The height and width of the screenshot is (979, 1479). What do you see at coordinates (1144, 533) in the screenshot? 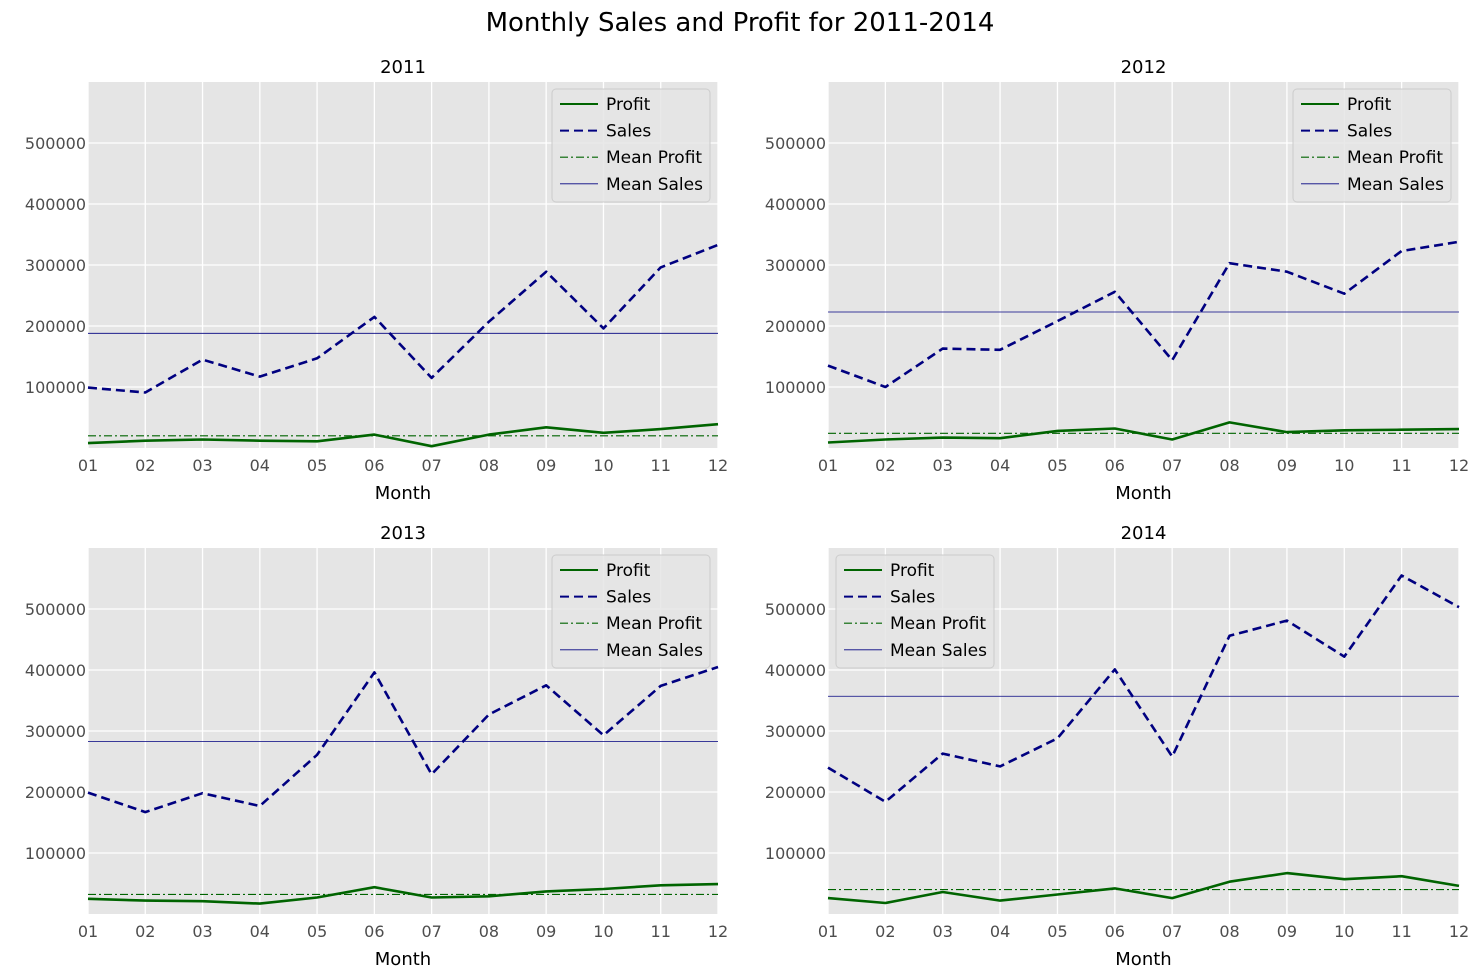
I see `subplot-title: 2014` at bounding box center [1144, 533].